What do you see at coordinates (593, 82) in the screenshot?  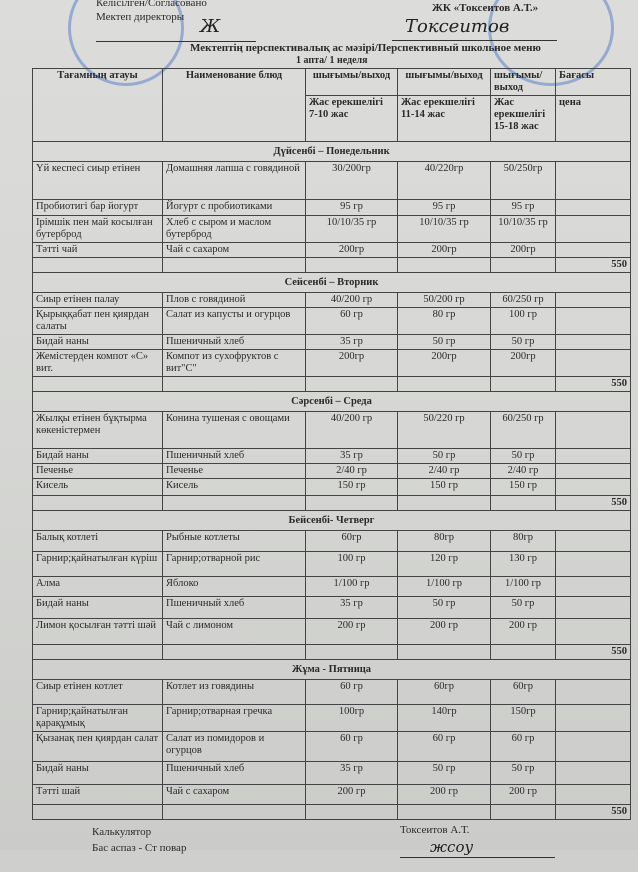 I see `header-price: Бағасы` at bounding box center [593, 82].